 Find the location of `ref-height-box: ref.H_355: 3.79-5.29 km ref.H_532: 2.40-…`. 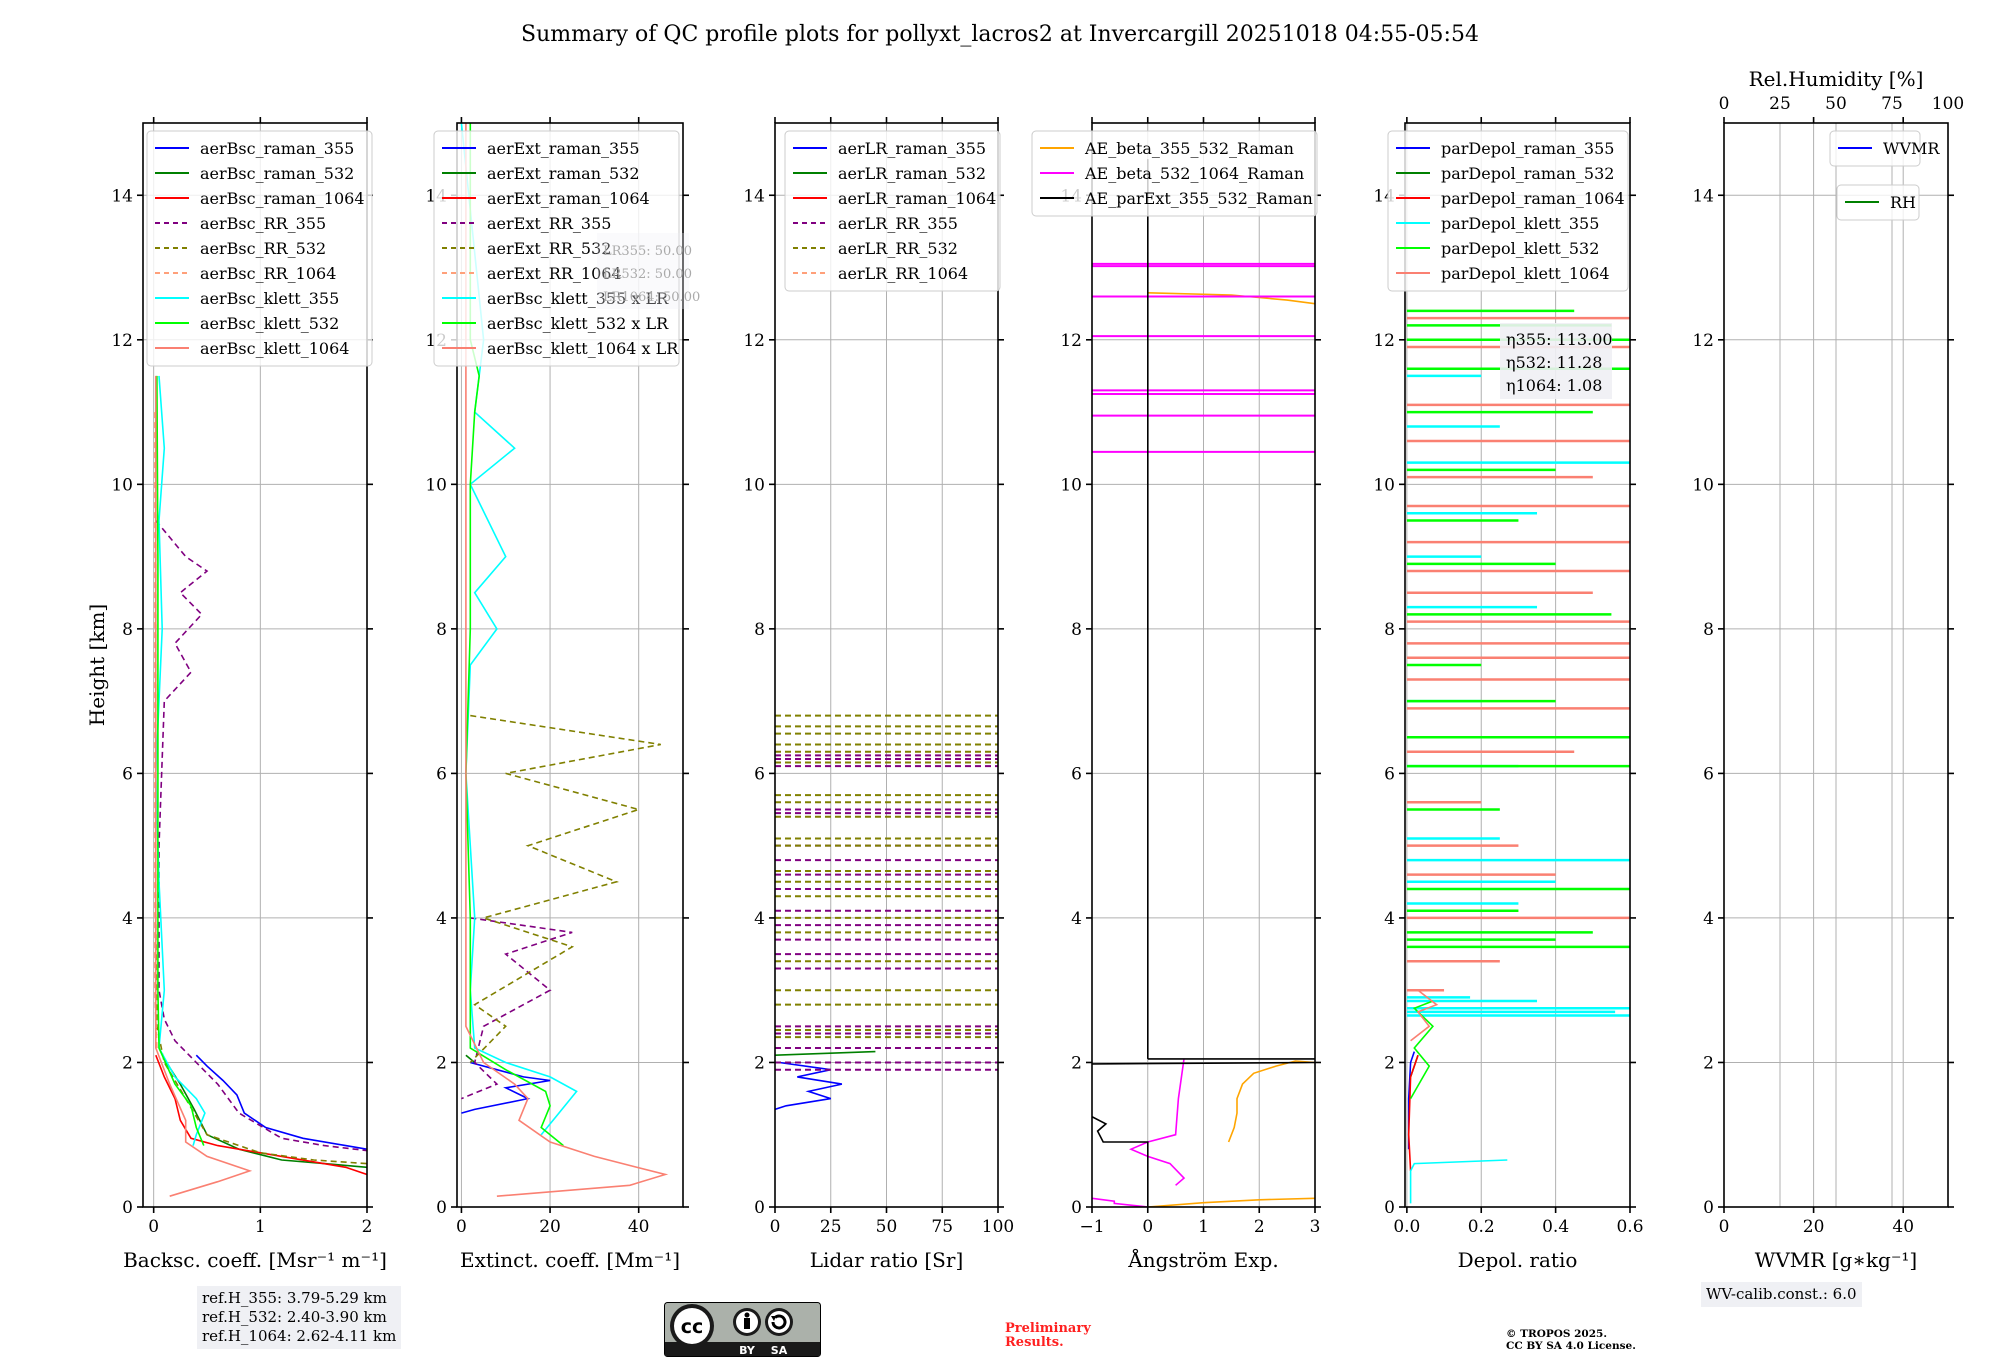

ref-height-box: ref.H_355: 3.79-5.29 km ref.H_532: 2.40-… is located at coordinates (299, 1317).